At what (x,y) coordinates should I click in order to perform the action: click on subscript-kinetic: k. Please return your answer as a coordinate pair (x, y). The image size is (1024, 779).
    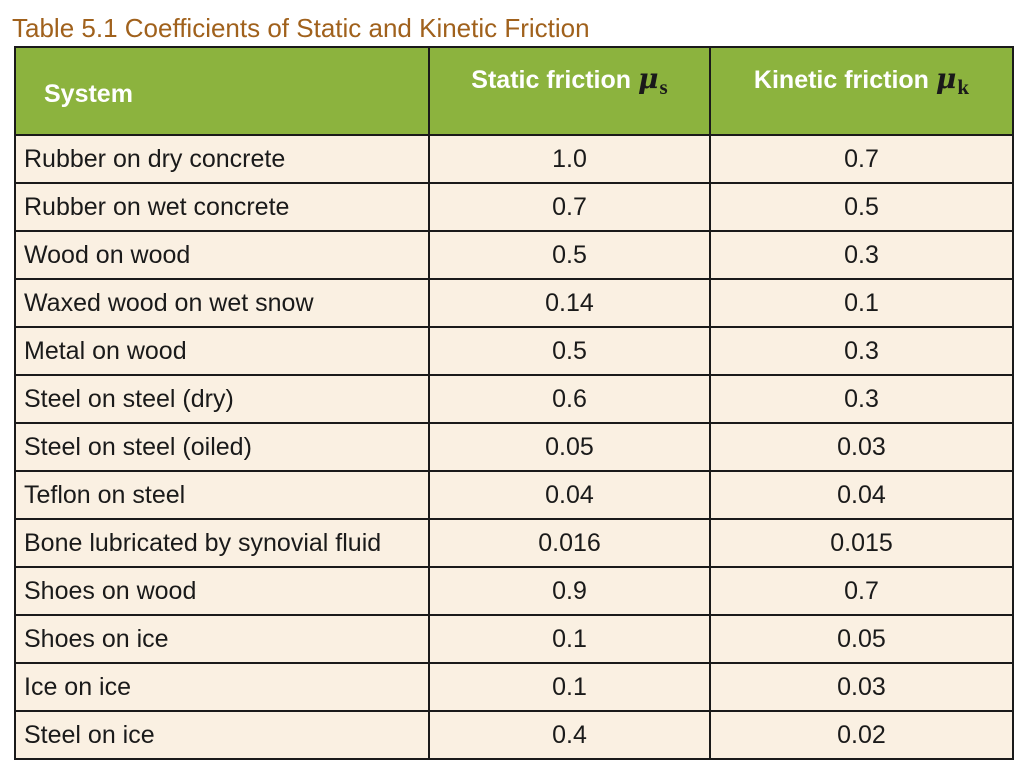
    Looking at the image, I should click on (963, 87).